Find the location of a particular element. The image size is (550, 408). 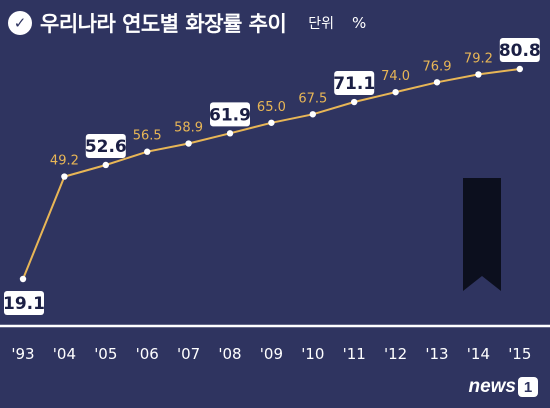

x-tick-label: '15 is located at coordinates (519, 354).